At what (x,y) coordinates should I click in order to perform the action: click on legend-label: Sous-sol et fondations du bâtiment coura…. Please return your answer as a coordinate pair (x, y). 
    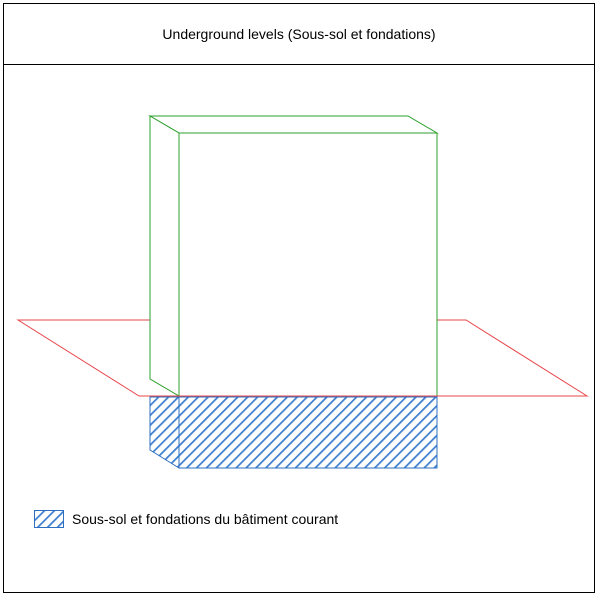
    Looking at the image, I should click on (205, 519).